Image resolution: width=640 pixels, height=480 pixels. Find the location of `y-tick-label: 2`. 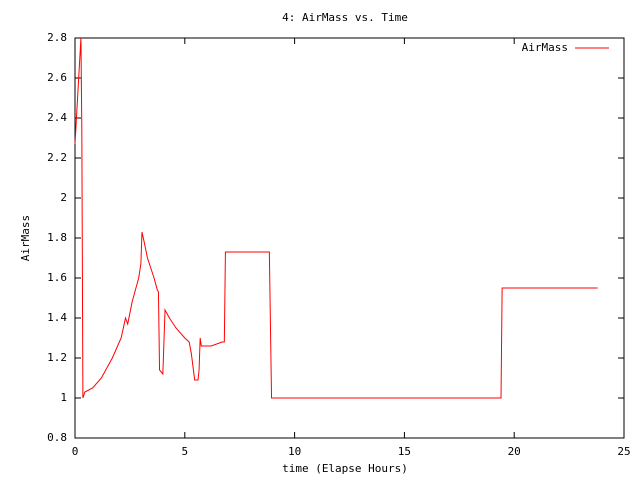

y-tick-label: 2 is located at coordinates (63, 197).